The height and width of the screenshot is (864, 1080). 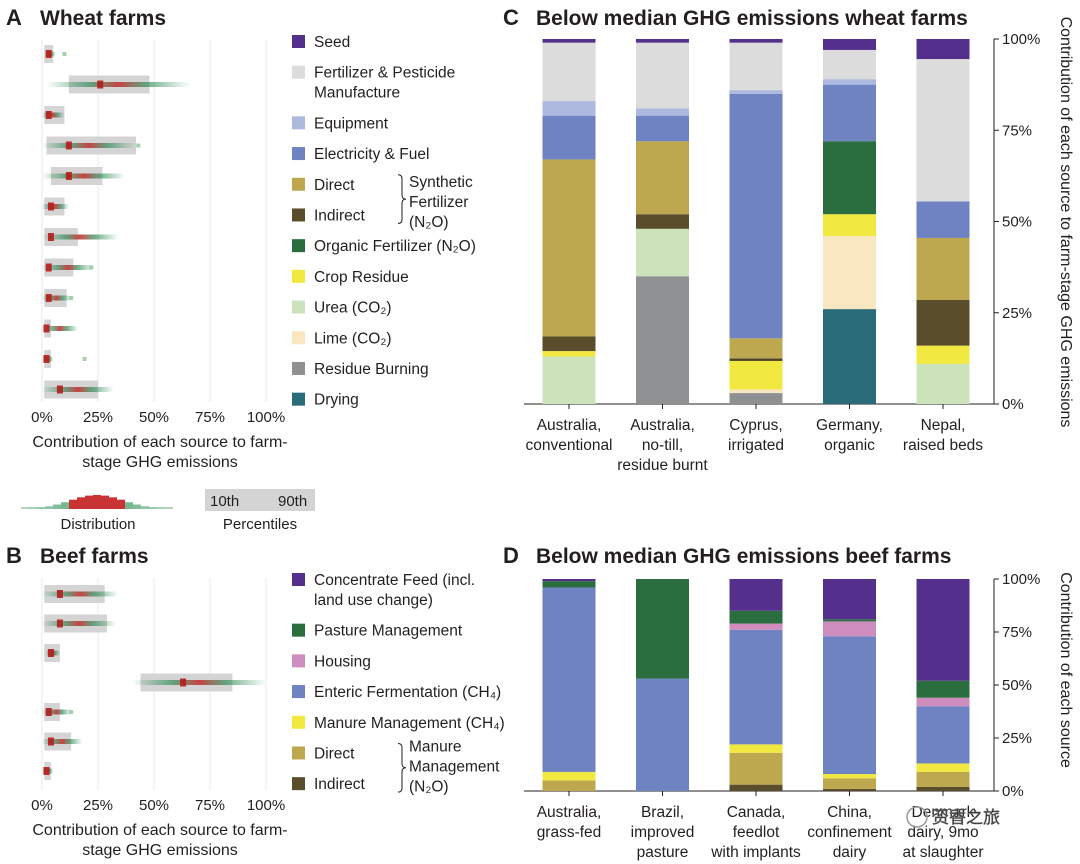 What do you see at coordinates (511, 17) in the screenshot?
I see `panel-c-letter: C` at bounding box center [511, 17].